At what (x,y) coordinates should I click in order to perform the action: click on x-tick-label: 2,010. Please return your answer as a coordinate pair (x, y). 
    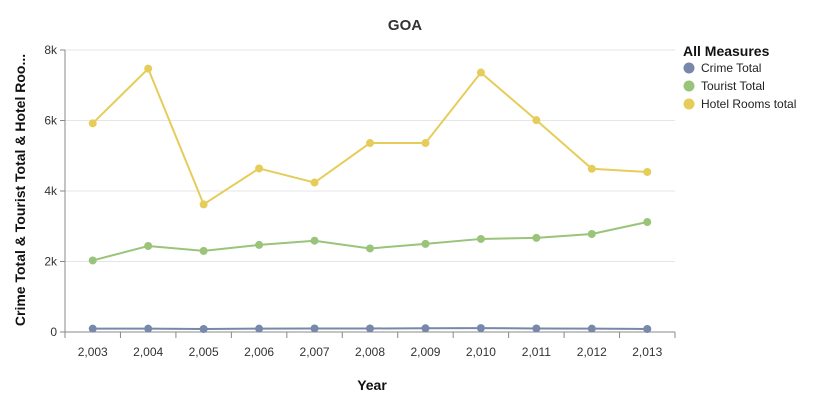
    Looking at the image, I should click on (481, 352).